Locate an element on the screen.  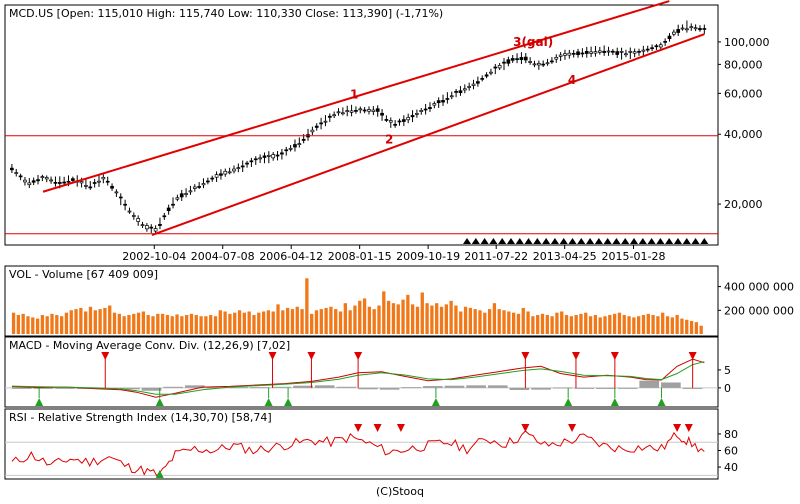
macd-y-tick-label: 0 is located at coordinates (727, 388).